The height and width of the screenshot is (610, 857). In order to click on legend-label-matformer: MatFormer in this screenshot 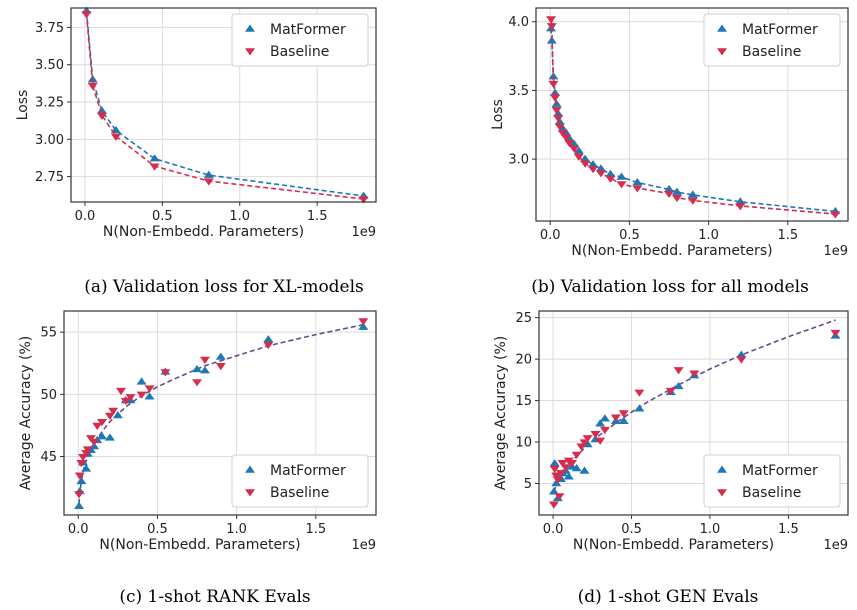, I will do `click(308, 471)`.